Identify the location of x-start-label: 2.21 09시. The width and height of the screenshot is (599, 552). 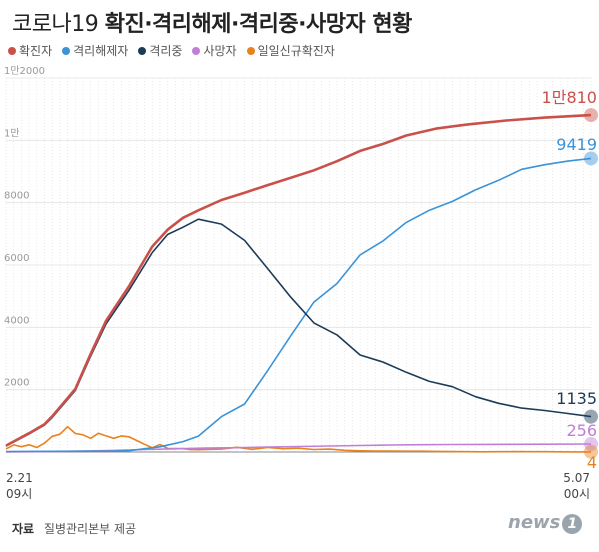
(19, 486).